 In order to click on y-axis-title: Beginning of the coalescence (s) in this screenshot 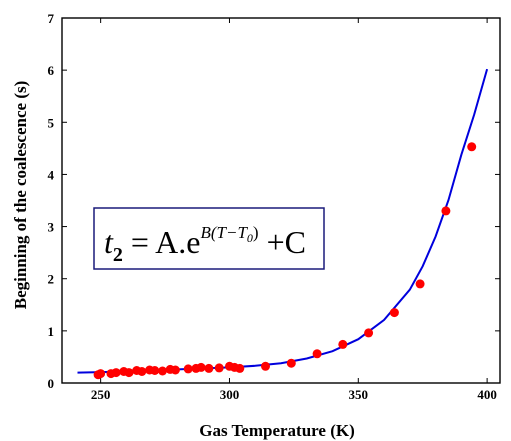, I will do `click(20, 195)`.